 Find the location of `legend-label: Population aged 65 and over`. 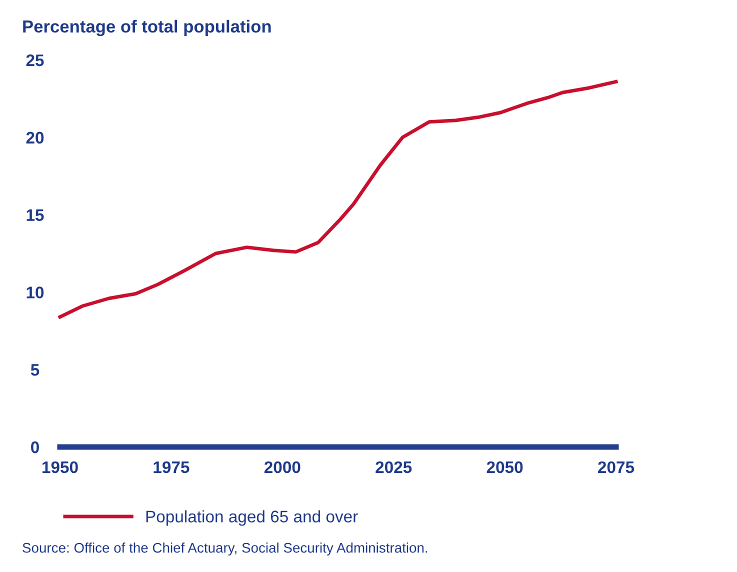

legend-label: Population aged 65 and over is located at coordinates (252, 518).